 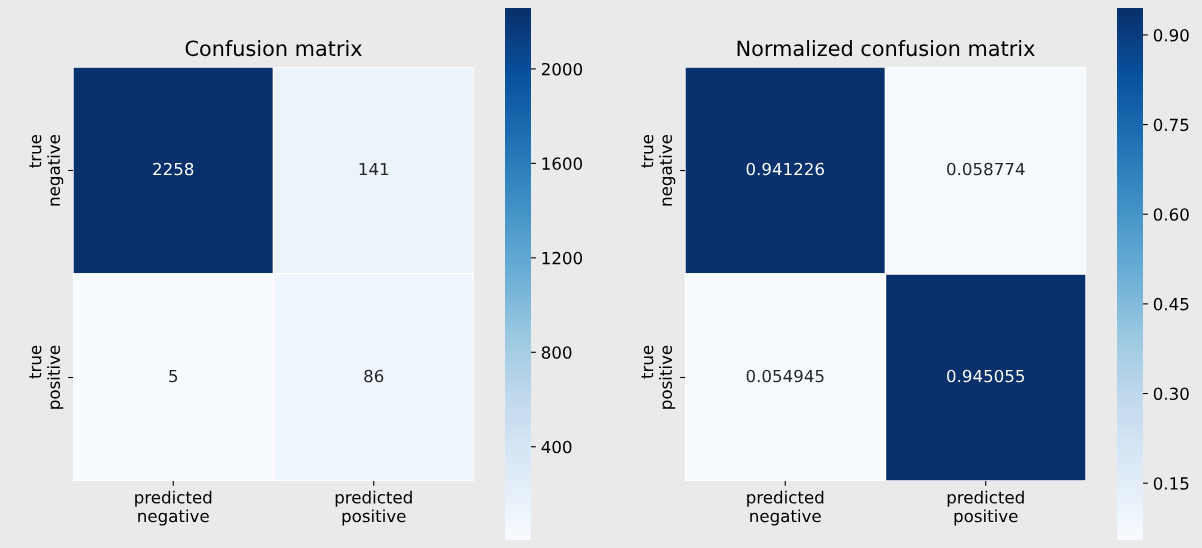 What do you see at coordinates (374, 169) in the screenshot?
I see `data-label: 141` at bounding box center [374, 169].